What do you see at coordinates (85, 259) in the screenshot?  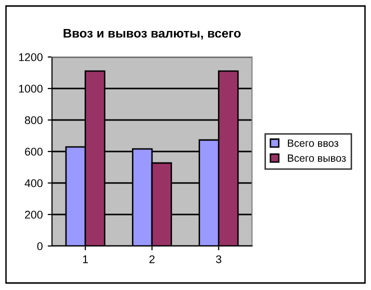 I see `x-tick-label: 1` at bounding box center [85, 259].